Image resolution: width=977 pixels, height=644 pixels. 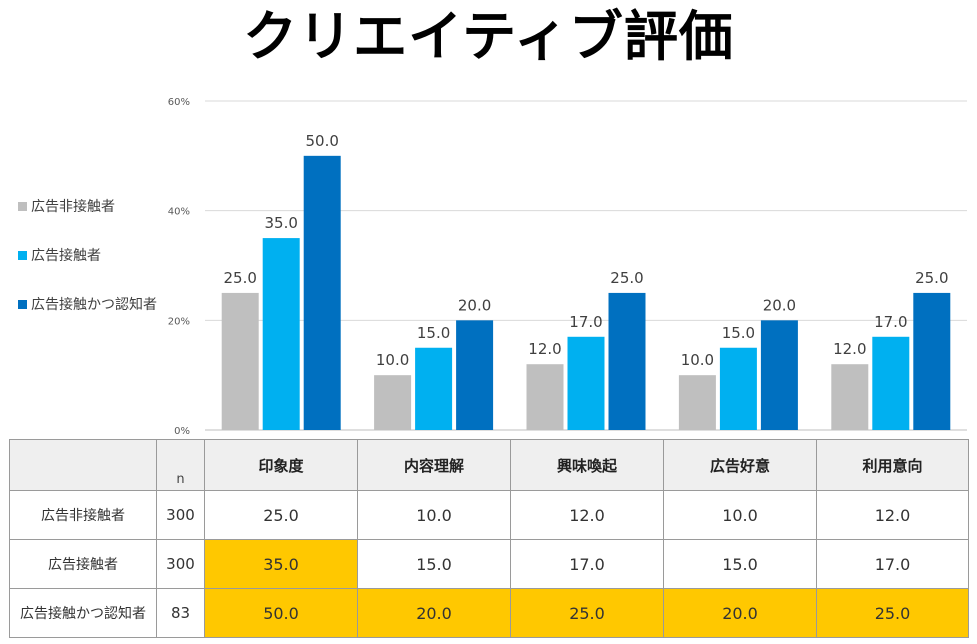 What do you see at coordinates (180, 613) in the screenshot?
I see `table-cell-n: 83` at bounding box center [180, 613].